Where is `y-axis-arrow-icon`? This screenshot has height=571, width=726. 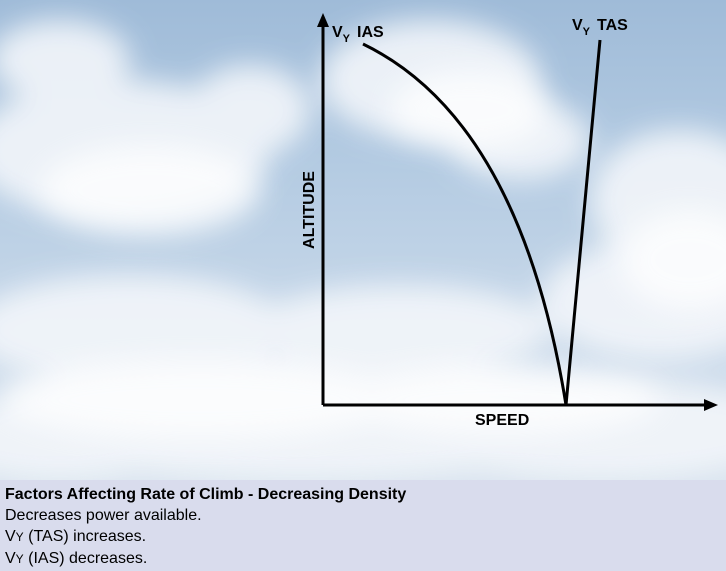
y-axis-arrow-icon is located at coordinates (323, 20).